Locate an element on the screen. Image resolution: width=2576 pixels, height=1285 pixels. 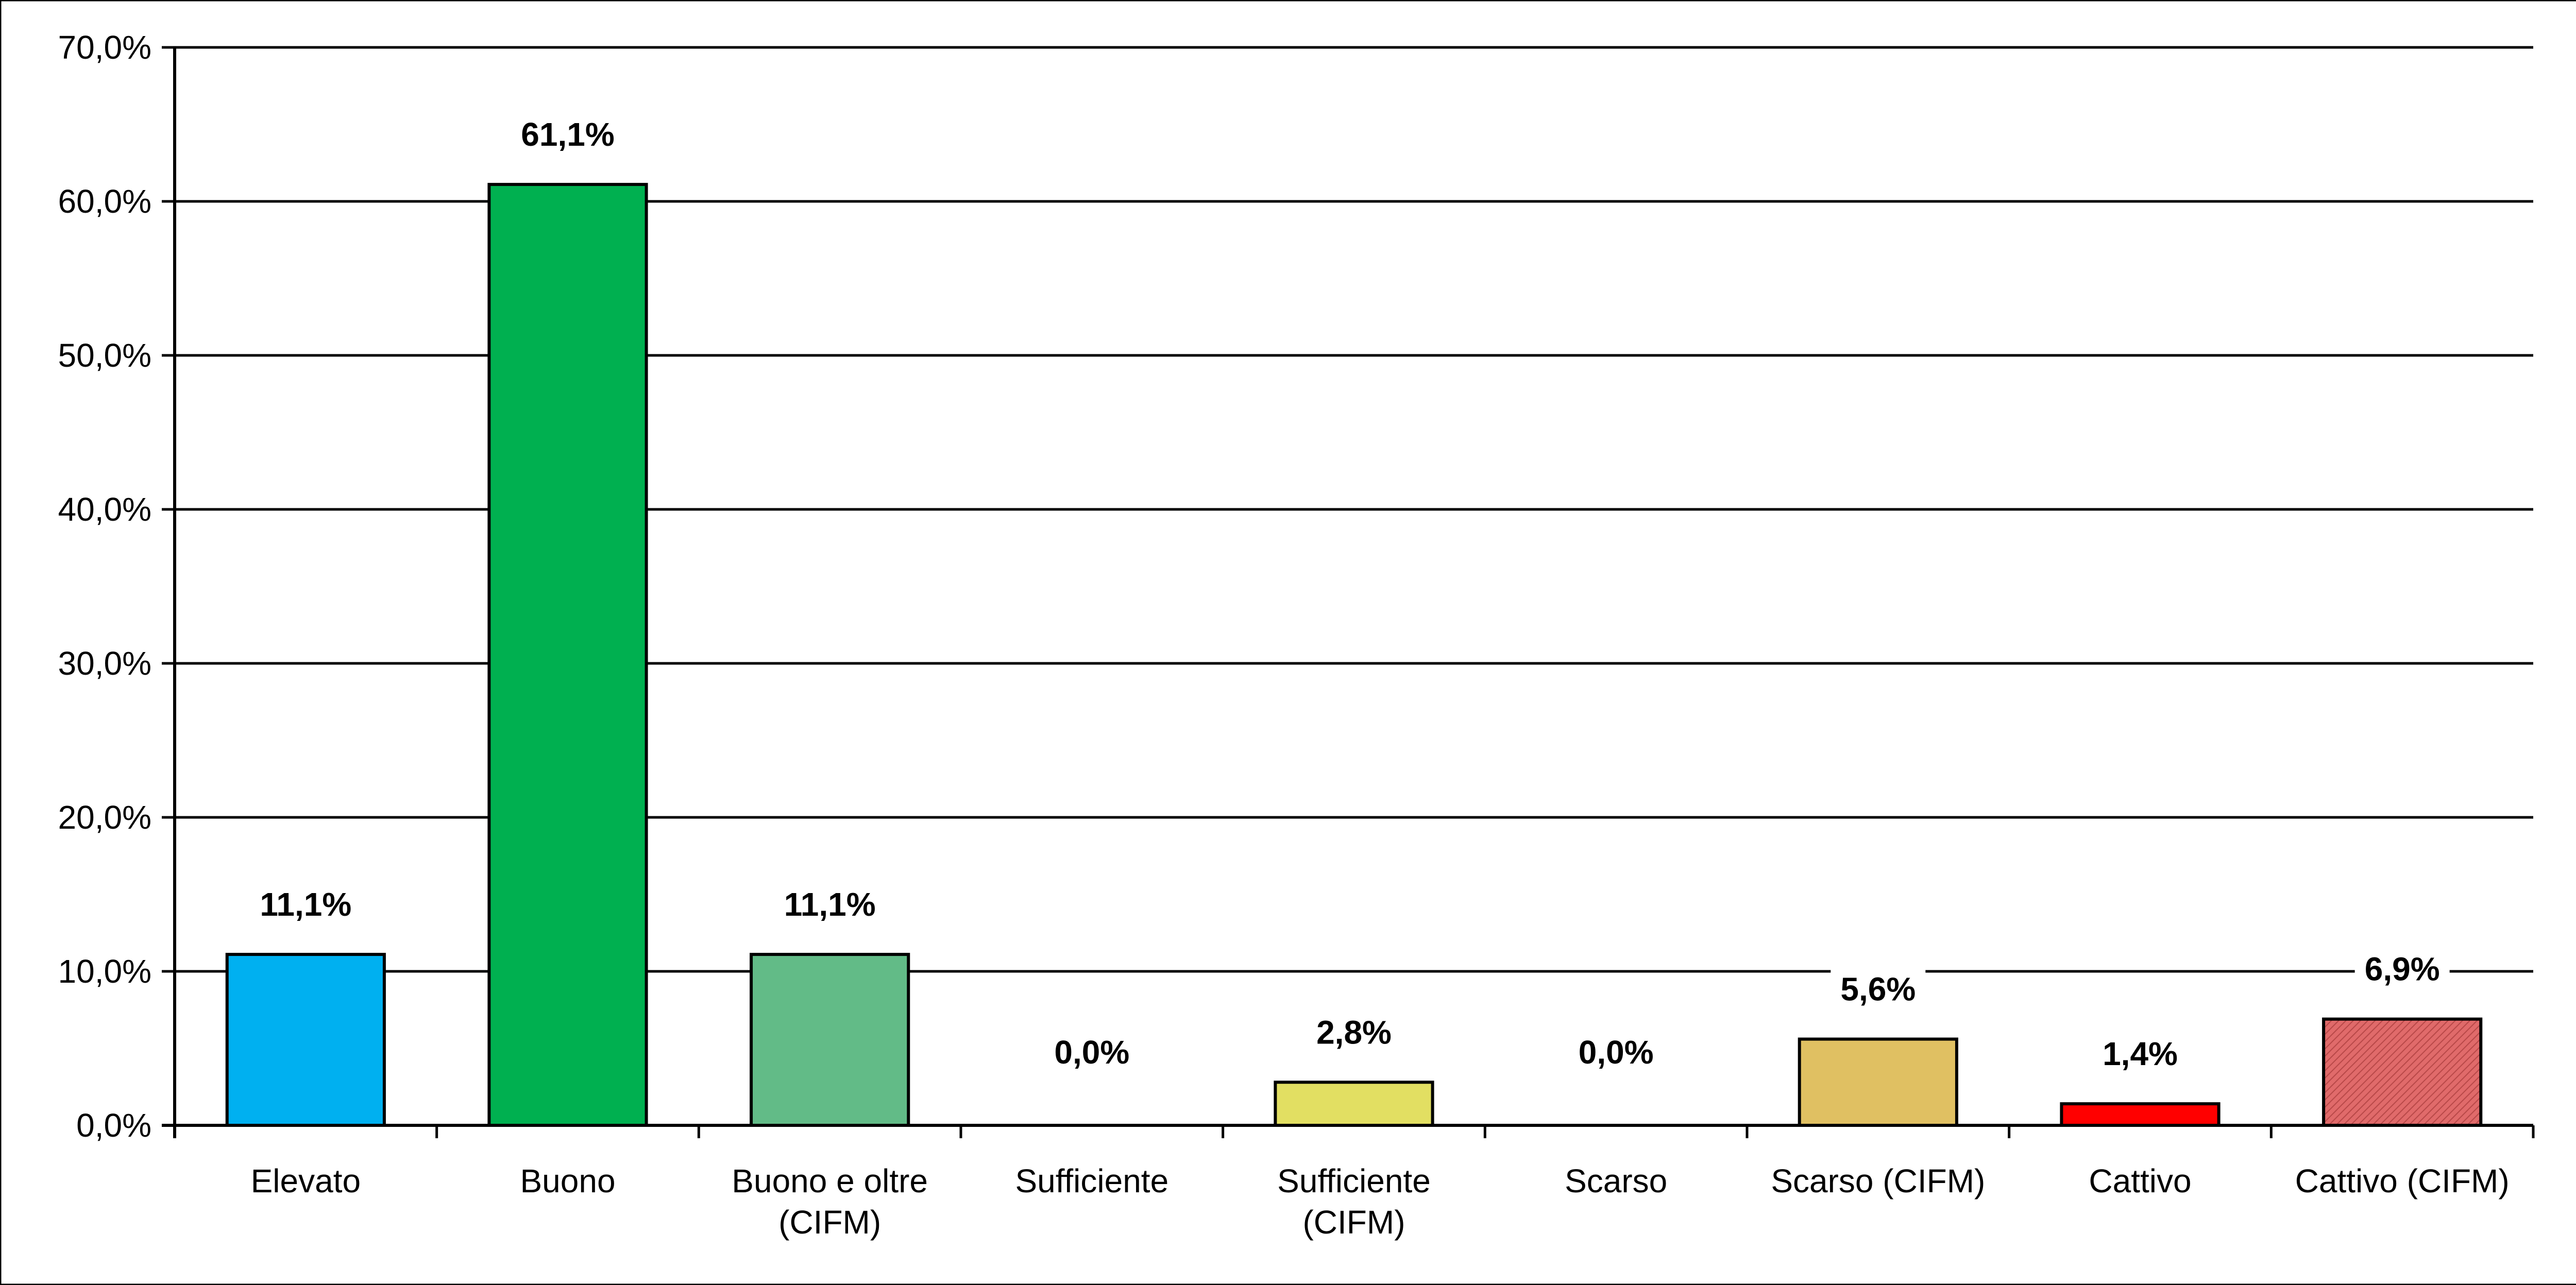
x-category-label: Cattivo (CIFM) is located at coordinates (2403, 1181).